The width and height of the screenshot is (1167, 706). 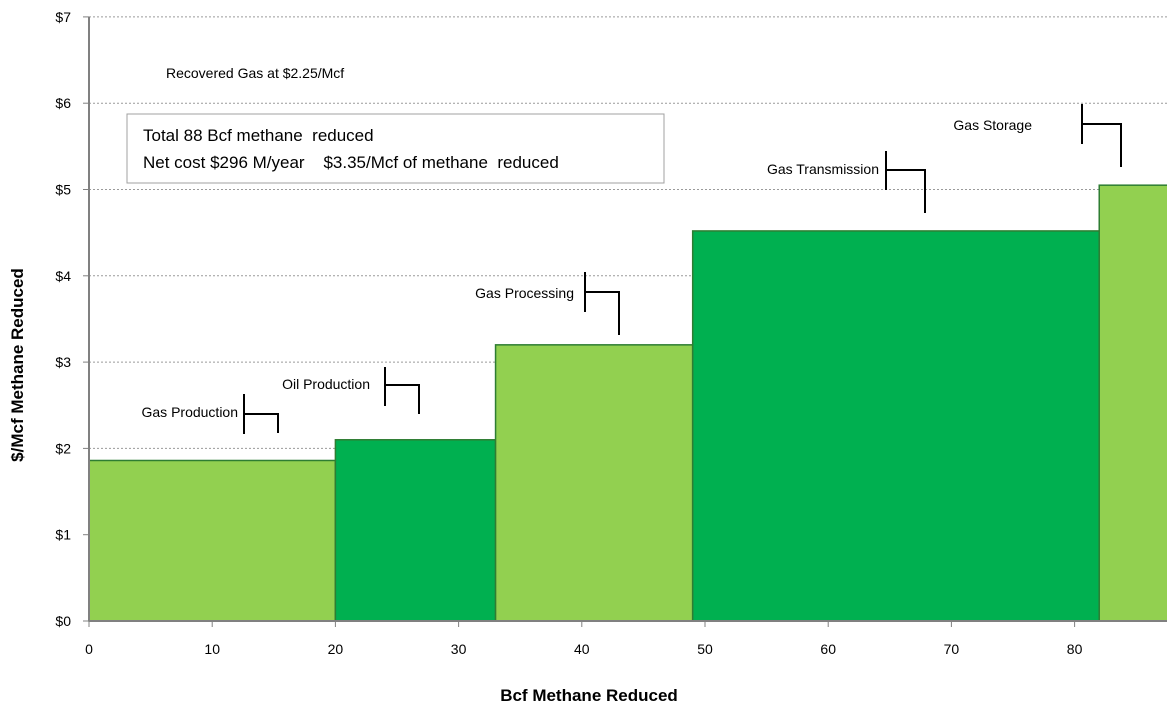 What do you see at coordinates (63, 276) in the screenshot?
I see `y-tick-label: $4` at bounding box center [63, 276].